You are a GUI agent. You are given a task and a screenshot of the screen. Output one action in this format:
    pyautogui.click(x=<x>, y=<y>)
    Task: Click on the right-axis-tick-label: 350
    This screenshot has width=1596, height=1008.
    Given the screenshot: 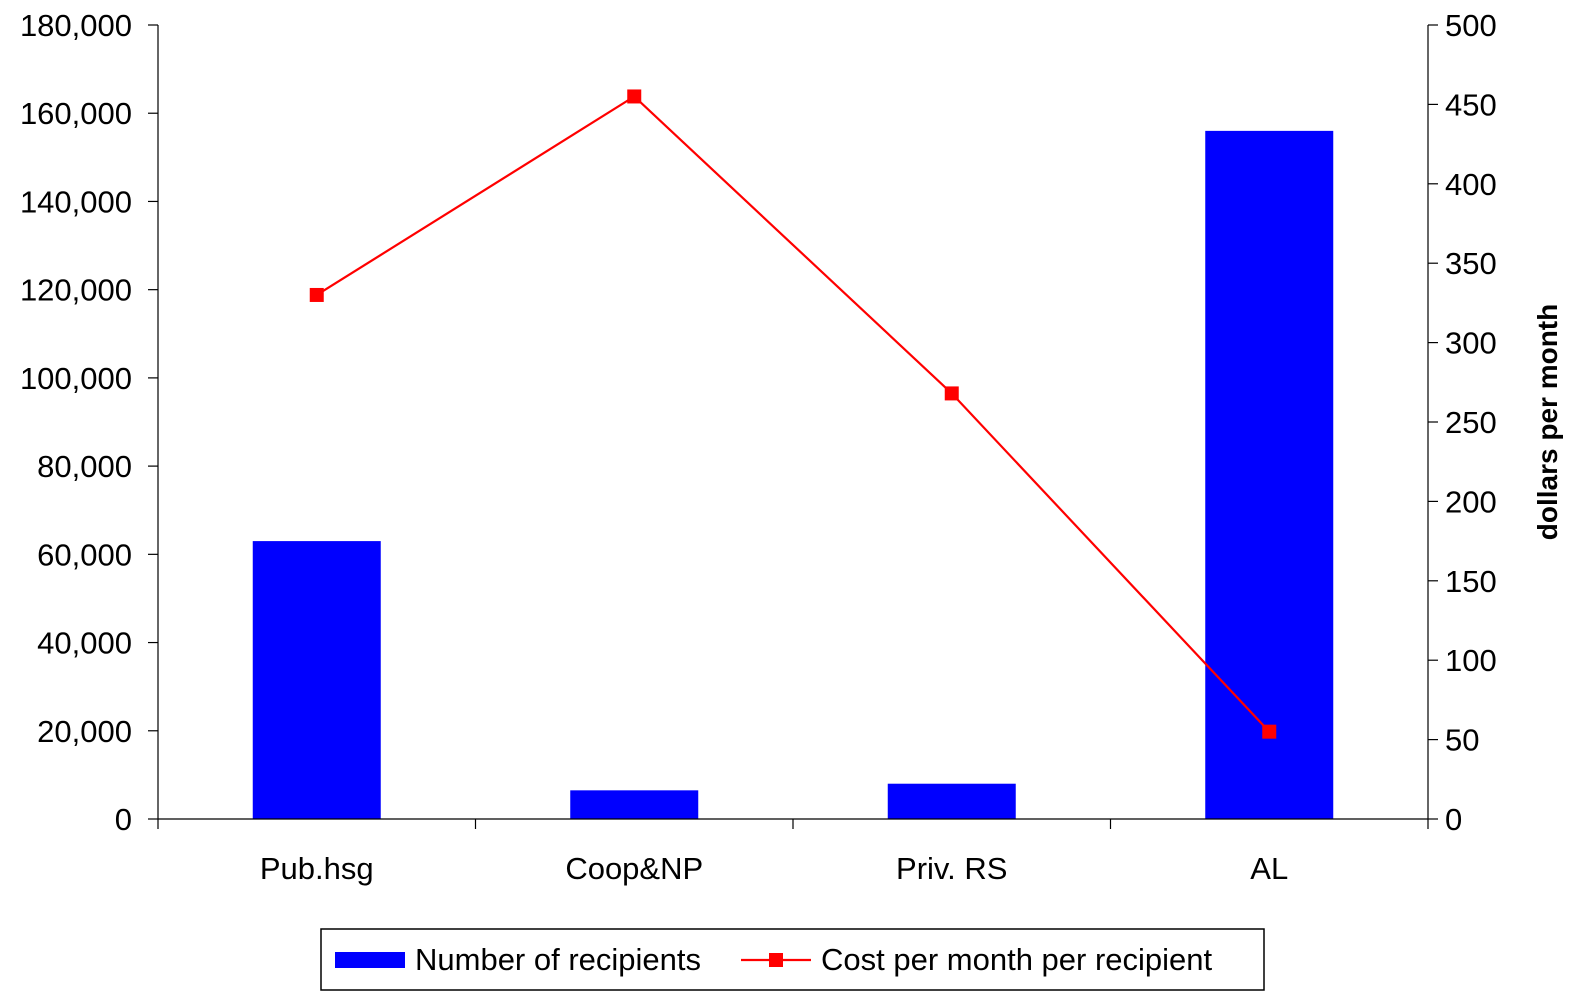 What is the action you would take?
    pyautogui.click(x=1471, y=263)
    